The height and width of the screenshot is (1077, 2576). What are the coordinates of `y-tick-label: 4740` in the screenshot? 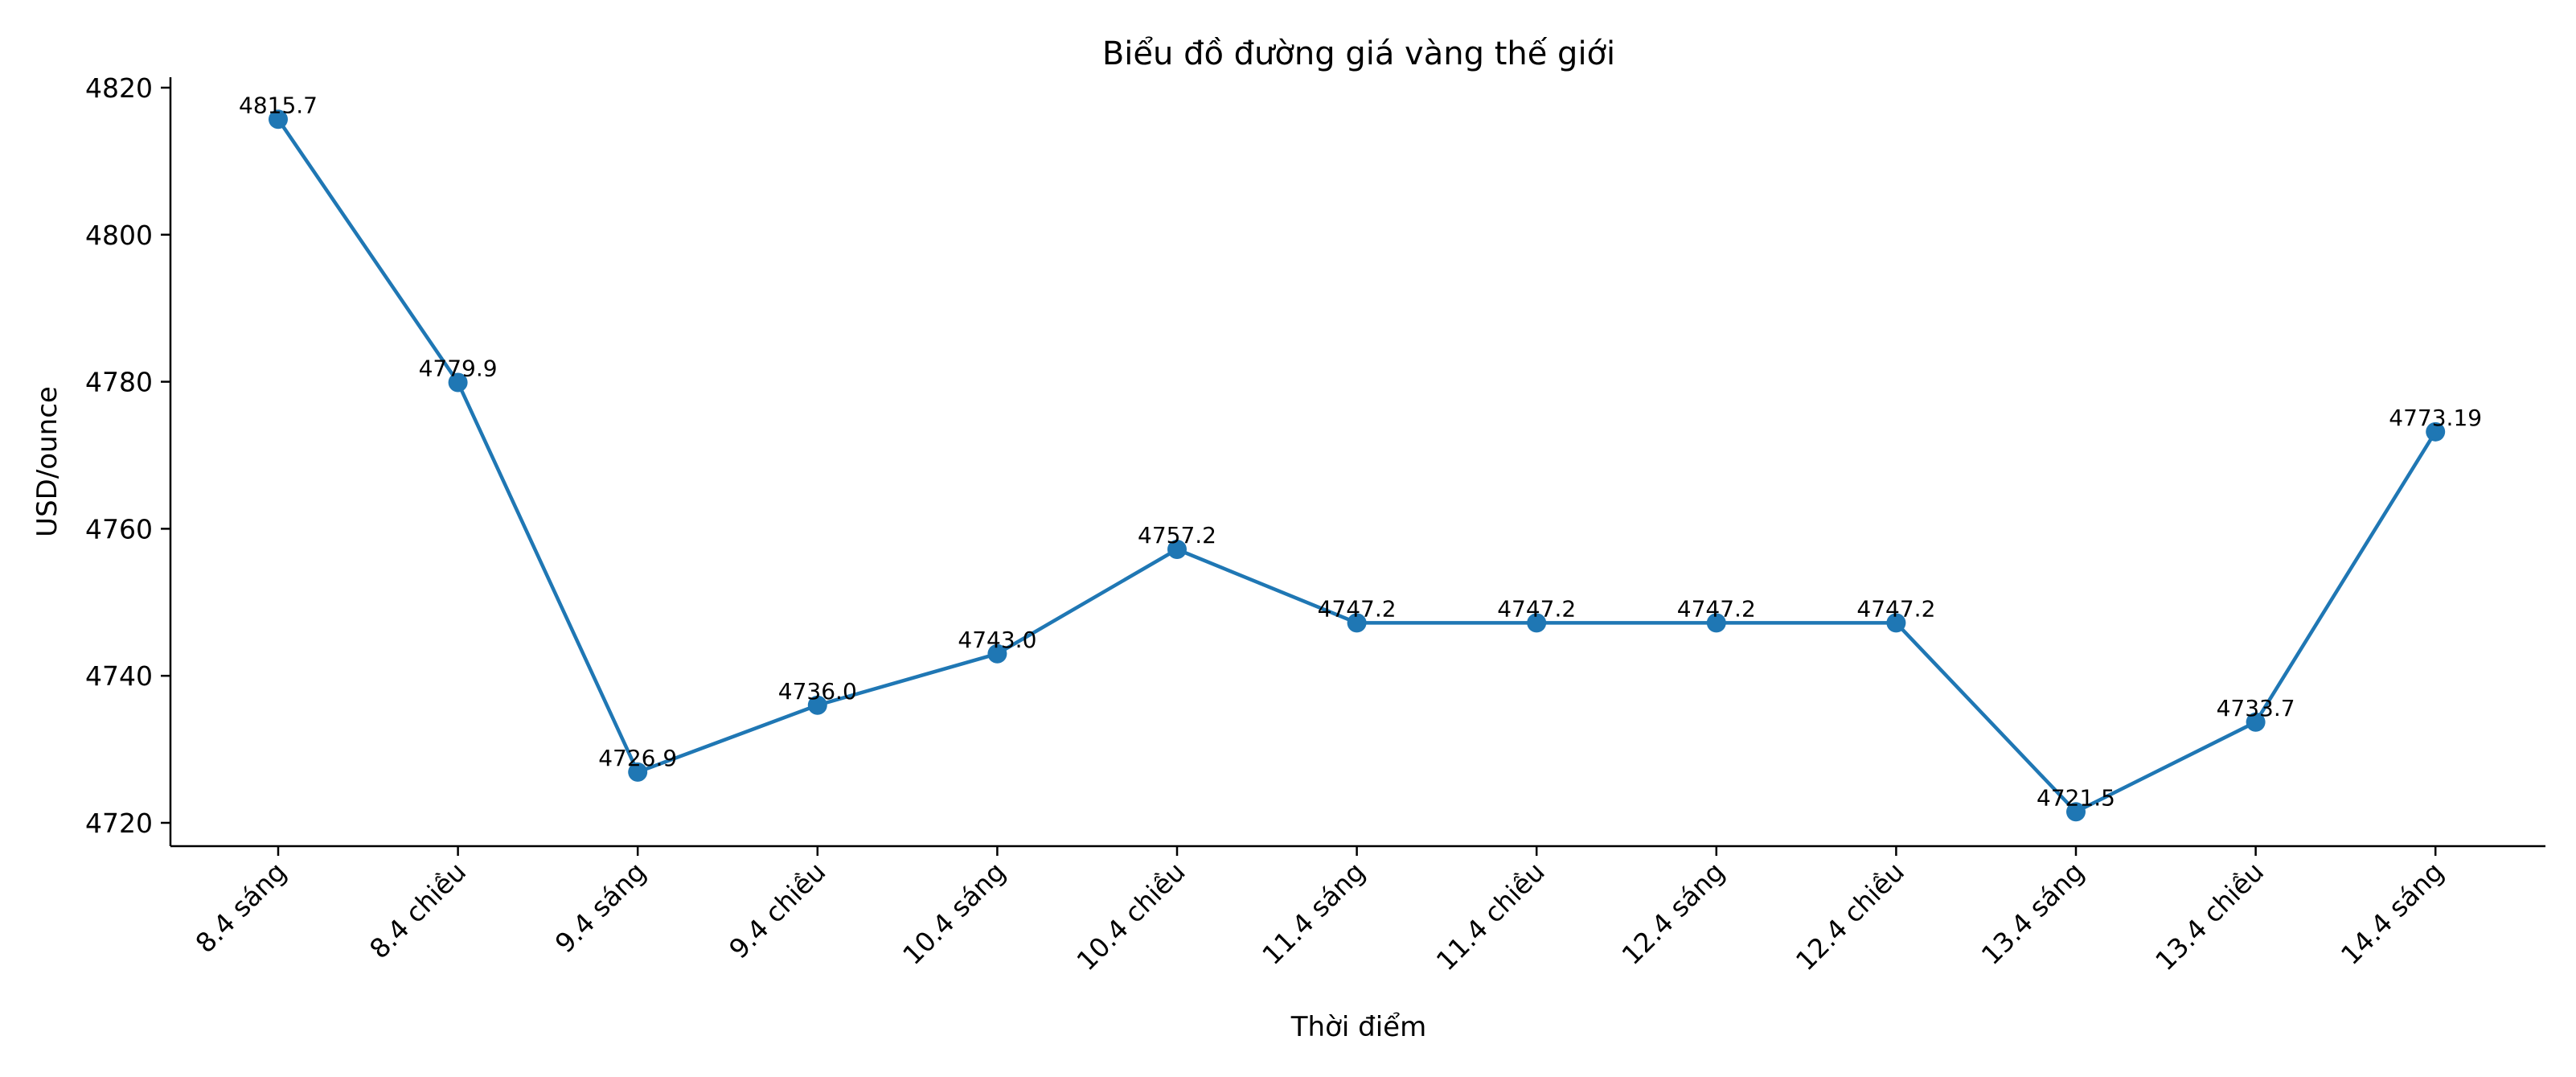 It's located at (119, 676).